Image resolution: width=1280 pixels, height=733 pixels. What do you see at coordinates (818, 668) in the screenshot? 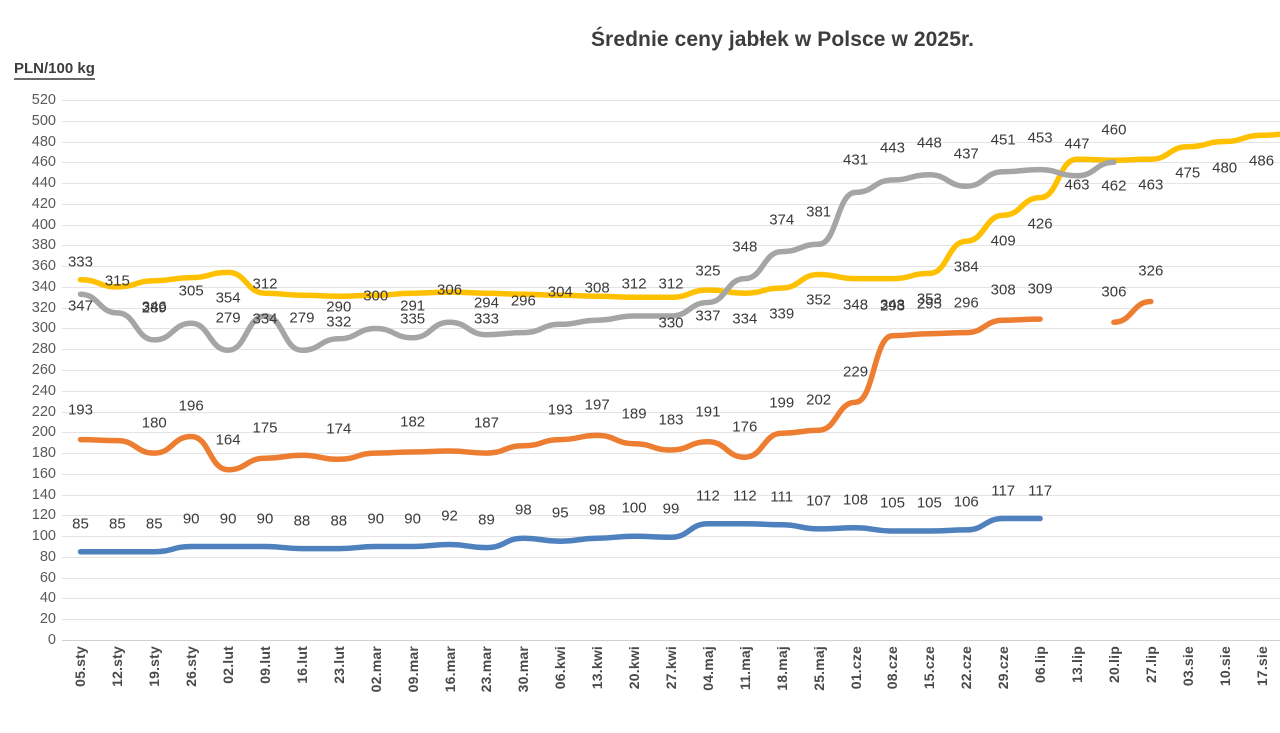
I see `x-axis-tick-label: 25.maj` at bounding box center [818, 668].